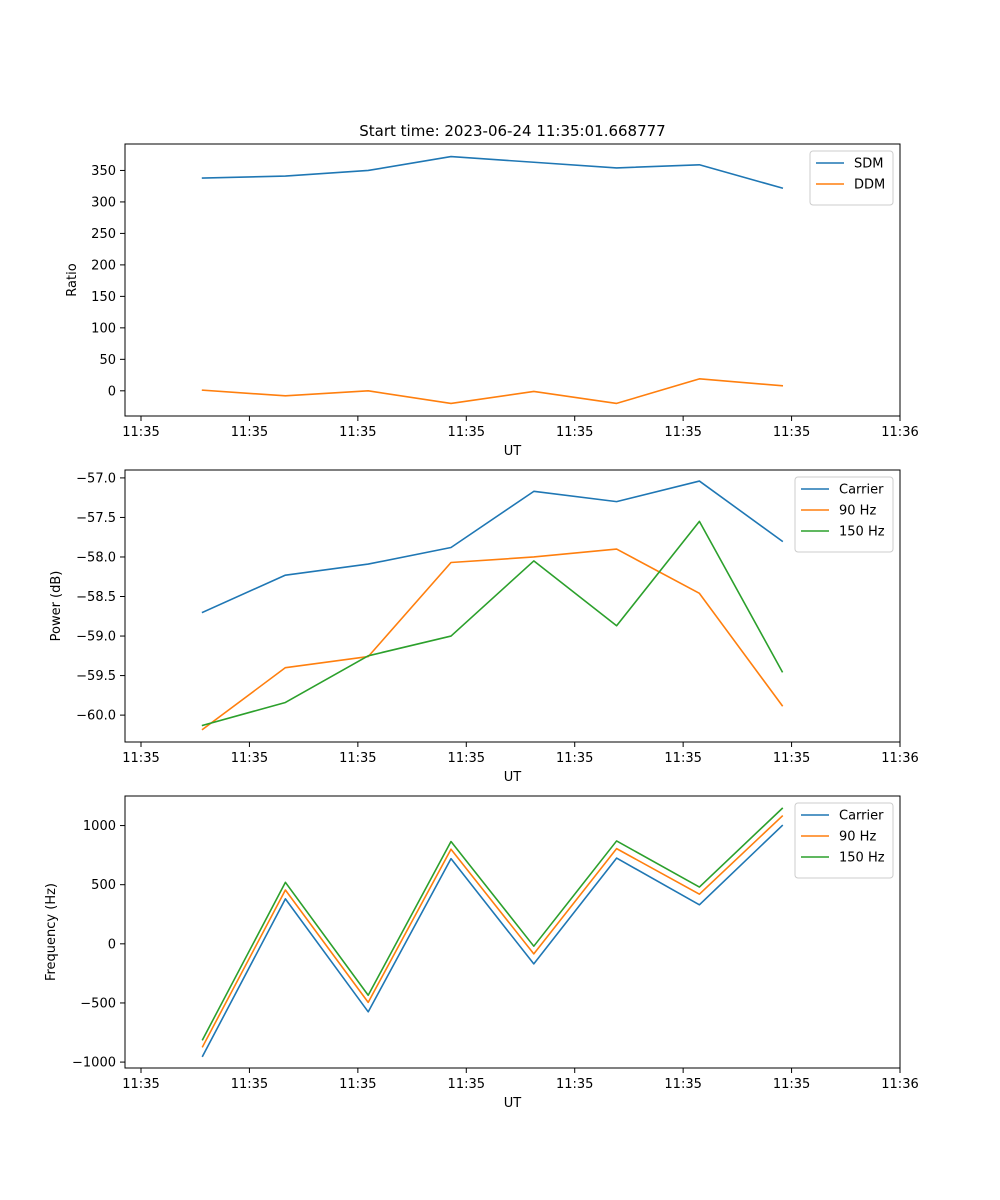 This screenshot has height=1200, width=1000. I want to click on y-tick-label: 150, so click(103, 297).